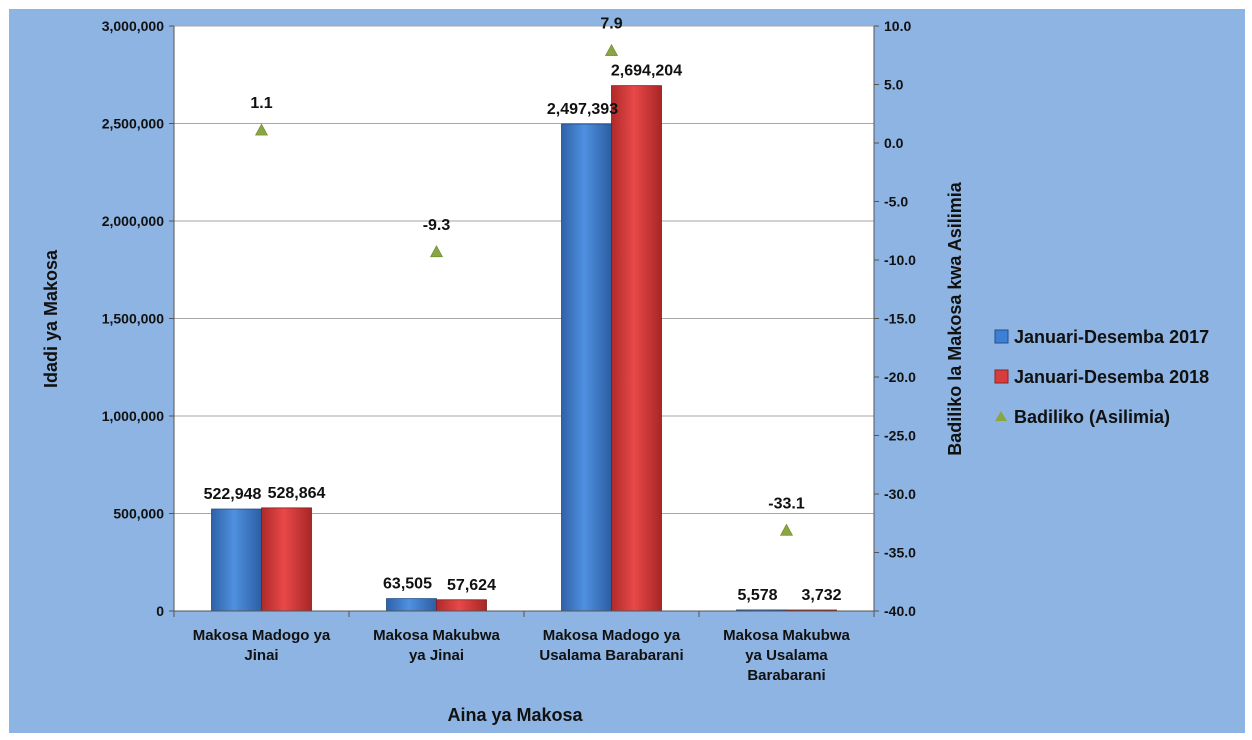 The width and height of the screenshot is (1252, 740). What do you see at coordinates (896, 202) in the screenshot?
I see `y2-tick-label: -5.0` at bounding box center [896, 202].